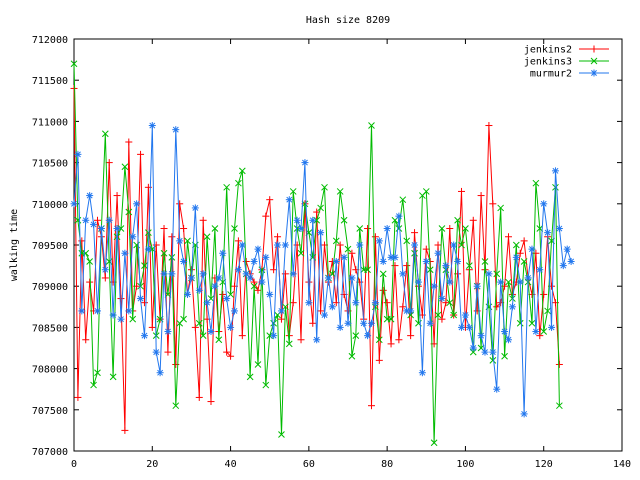 This screenshot has height=480, width=640. I want to click on x-tick-label: 20, so click(152, 464).